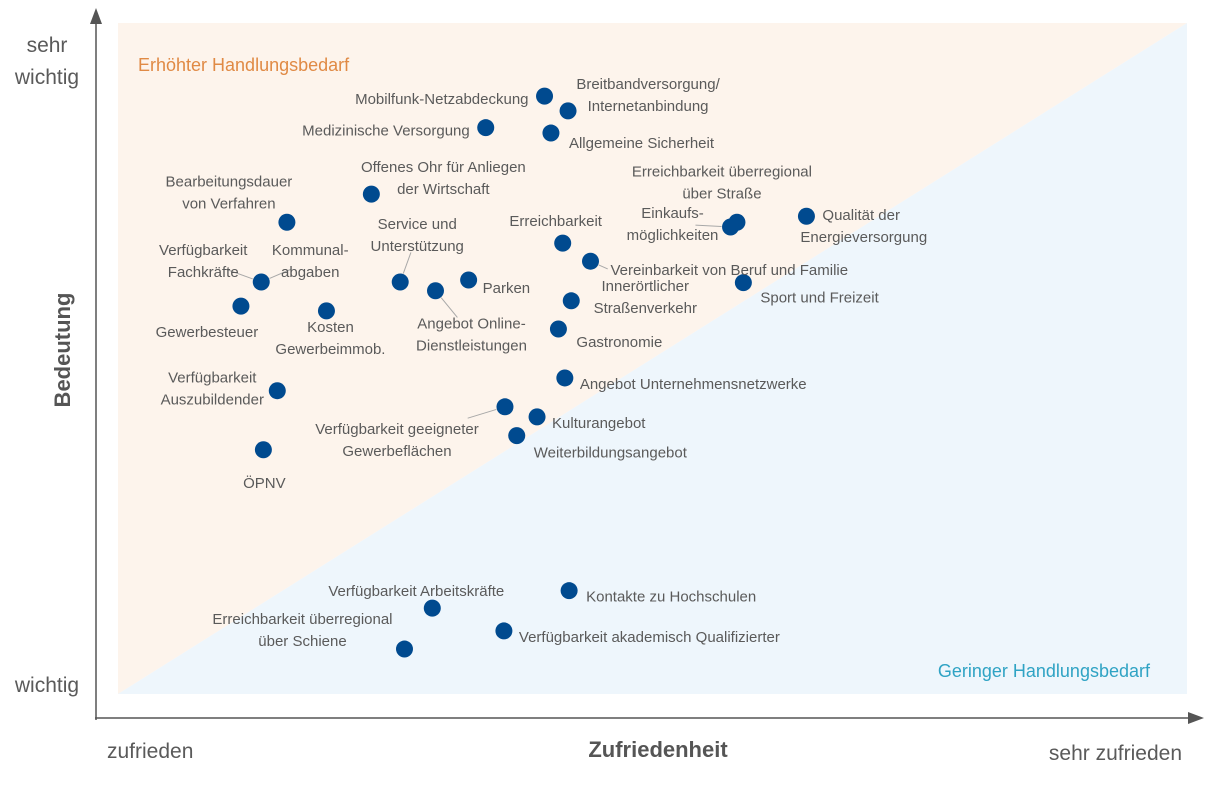  I want to click on data-label-line: Kulturangebot, so click(599, 423).